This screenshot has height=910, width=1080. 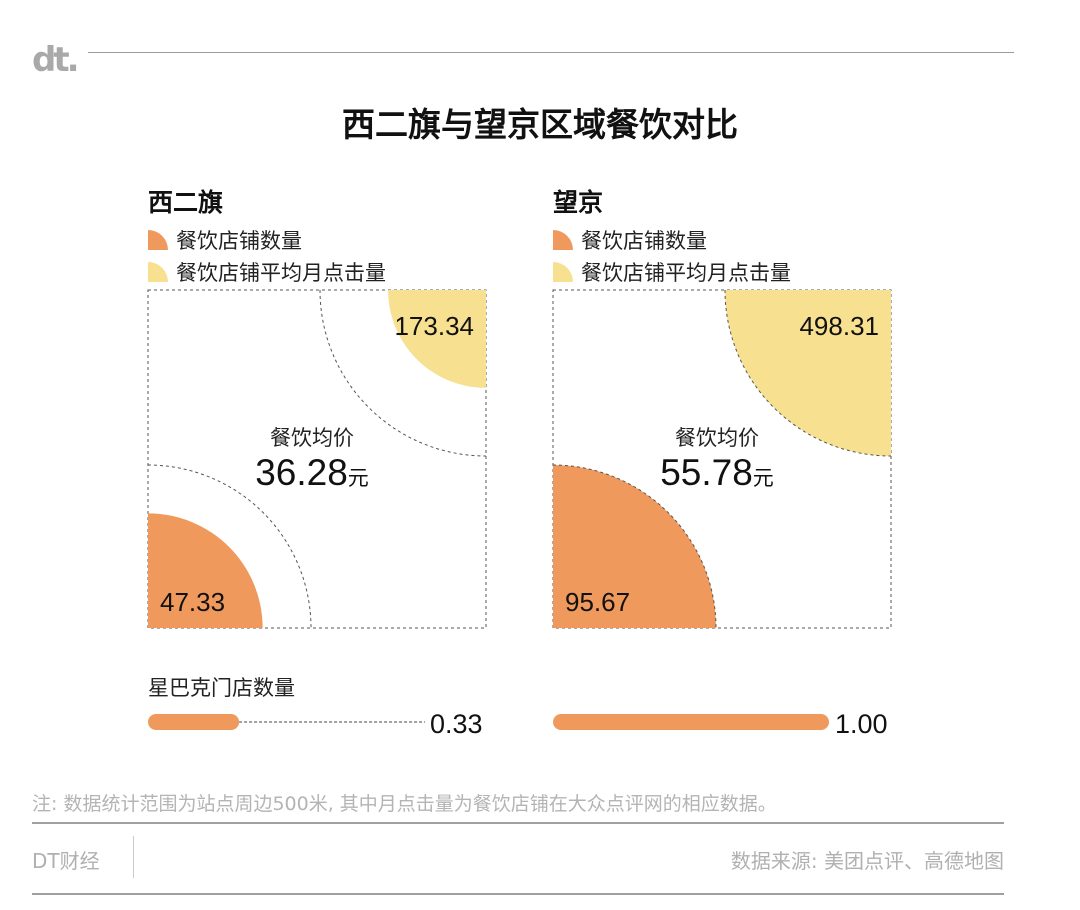 What do you see at coordinates (578, 202) in the screenshot?
I see `region-title-wangjing: 望京` at bounding box center [578, 202].